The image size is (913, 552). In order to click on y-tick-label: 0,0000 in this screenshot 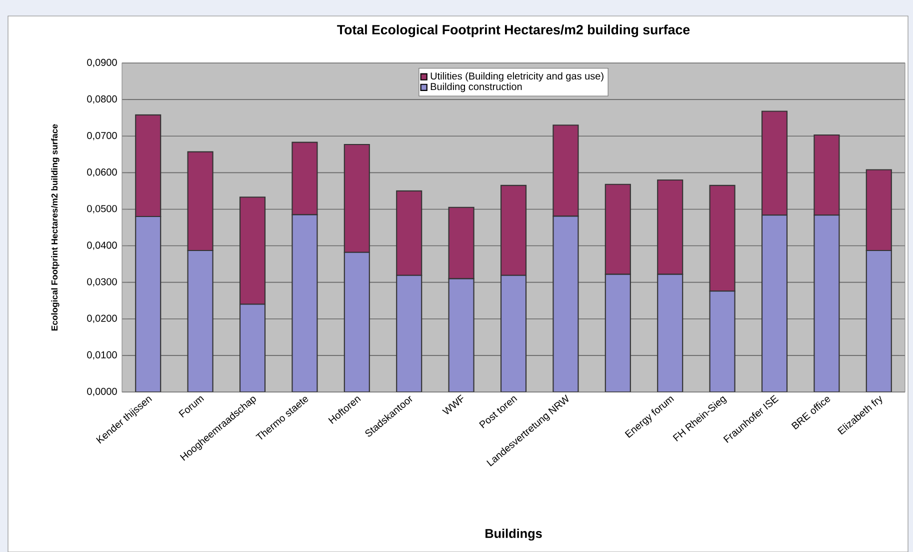, I will do `click(102, 392)`.